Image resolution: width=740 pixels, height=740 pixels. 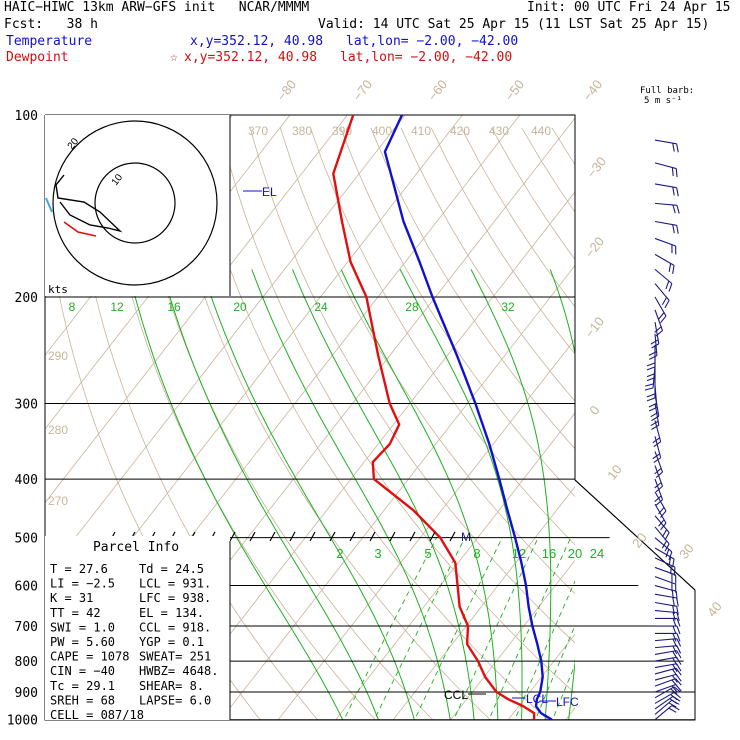 What do you see at coordinates (82, 671) in the screenshot?
I see `parcel-info-value: CIN = −40` at bounding box center [82, 671].